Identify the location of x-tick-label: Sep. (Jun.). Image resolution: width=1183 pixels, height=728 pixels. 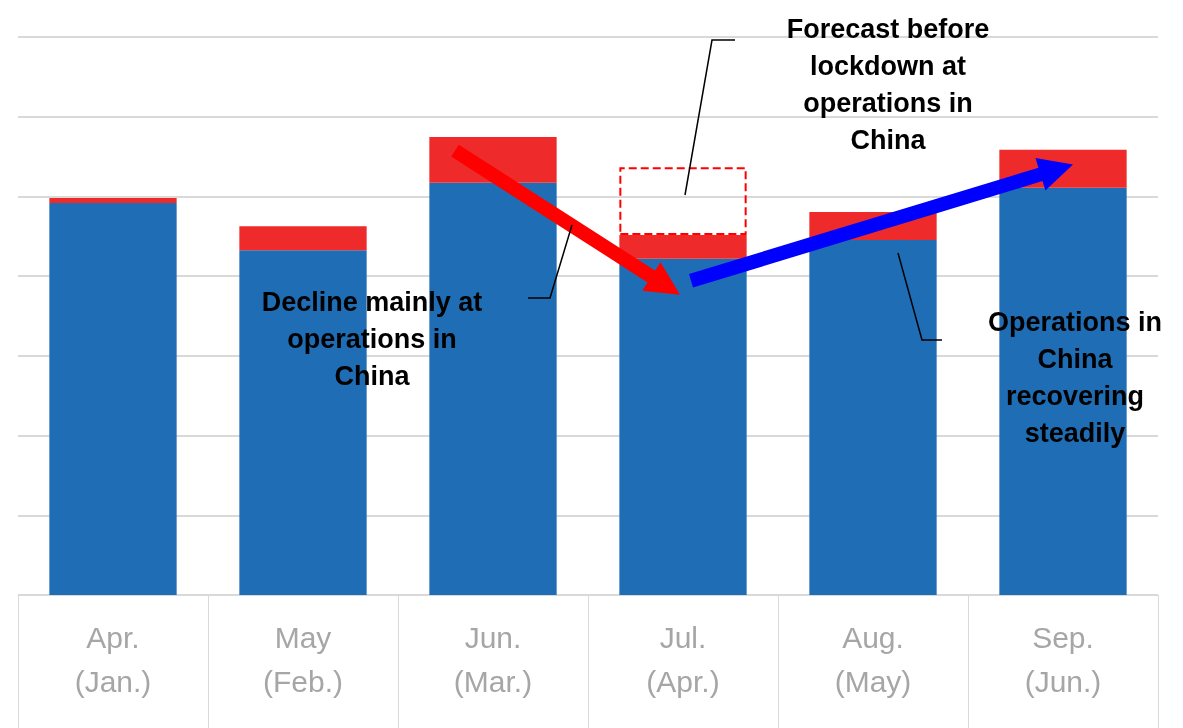
(1063, 659).